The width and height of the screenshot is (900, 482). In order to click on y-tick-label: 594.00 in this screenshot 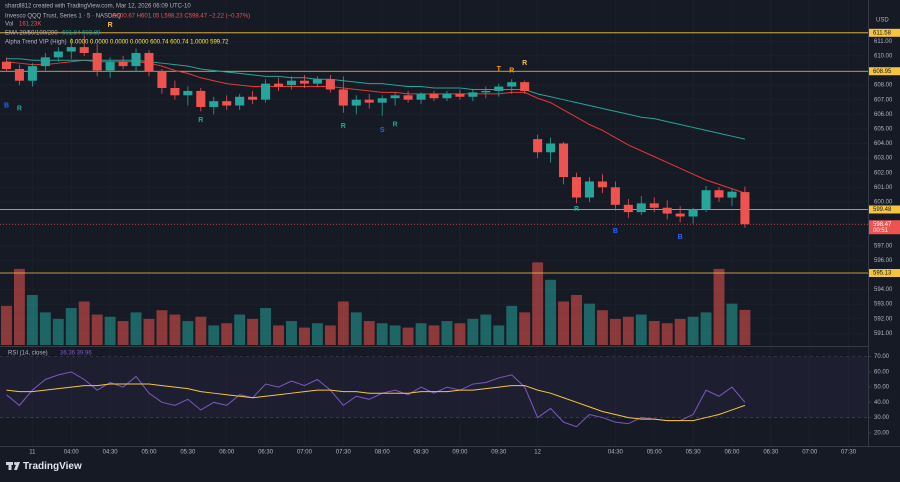, I will do `click(883, 290)`.